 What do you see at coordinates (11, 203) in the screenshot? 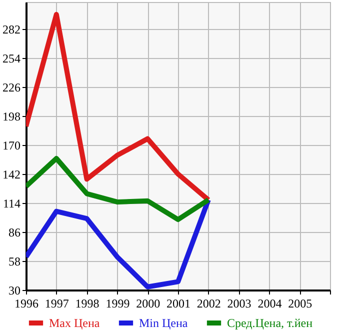
I see `y-tick-label: 114` at bounding box center [11, 203].